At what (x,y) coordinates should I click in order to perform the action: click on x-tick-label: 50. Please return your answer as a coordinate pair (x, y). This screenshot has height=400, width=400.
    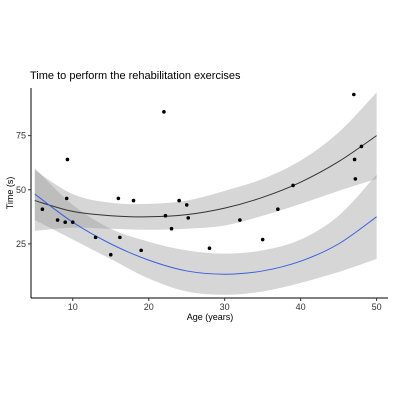
    Looking at the image, I should click on (377, 307).